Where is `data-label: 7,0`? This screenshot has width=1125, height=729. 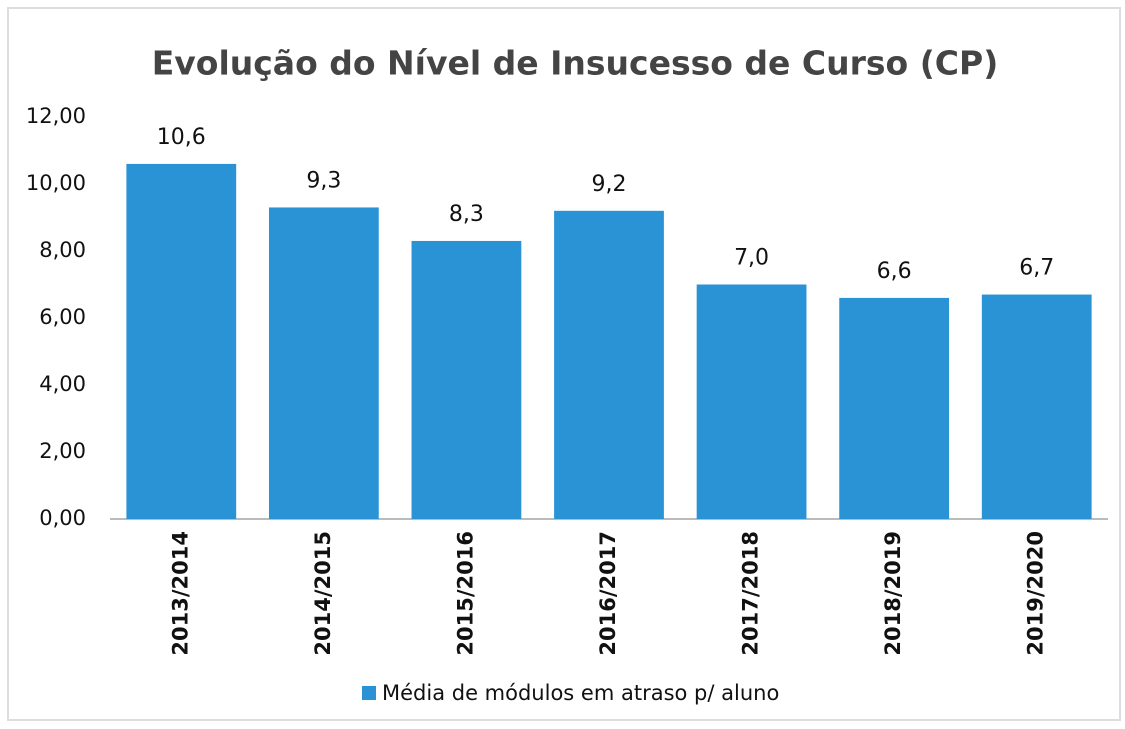 data-label: 7,0 is located at coordinates (751, 258).